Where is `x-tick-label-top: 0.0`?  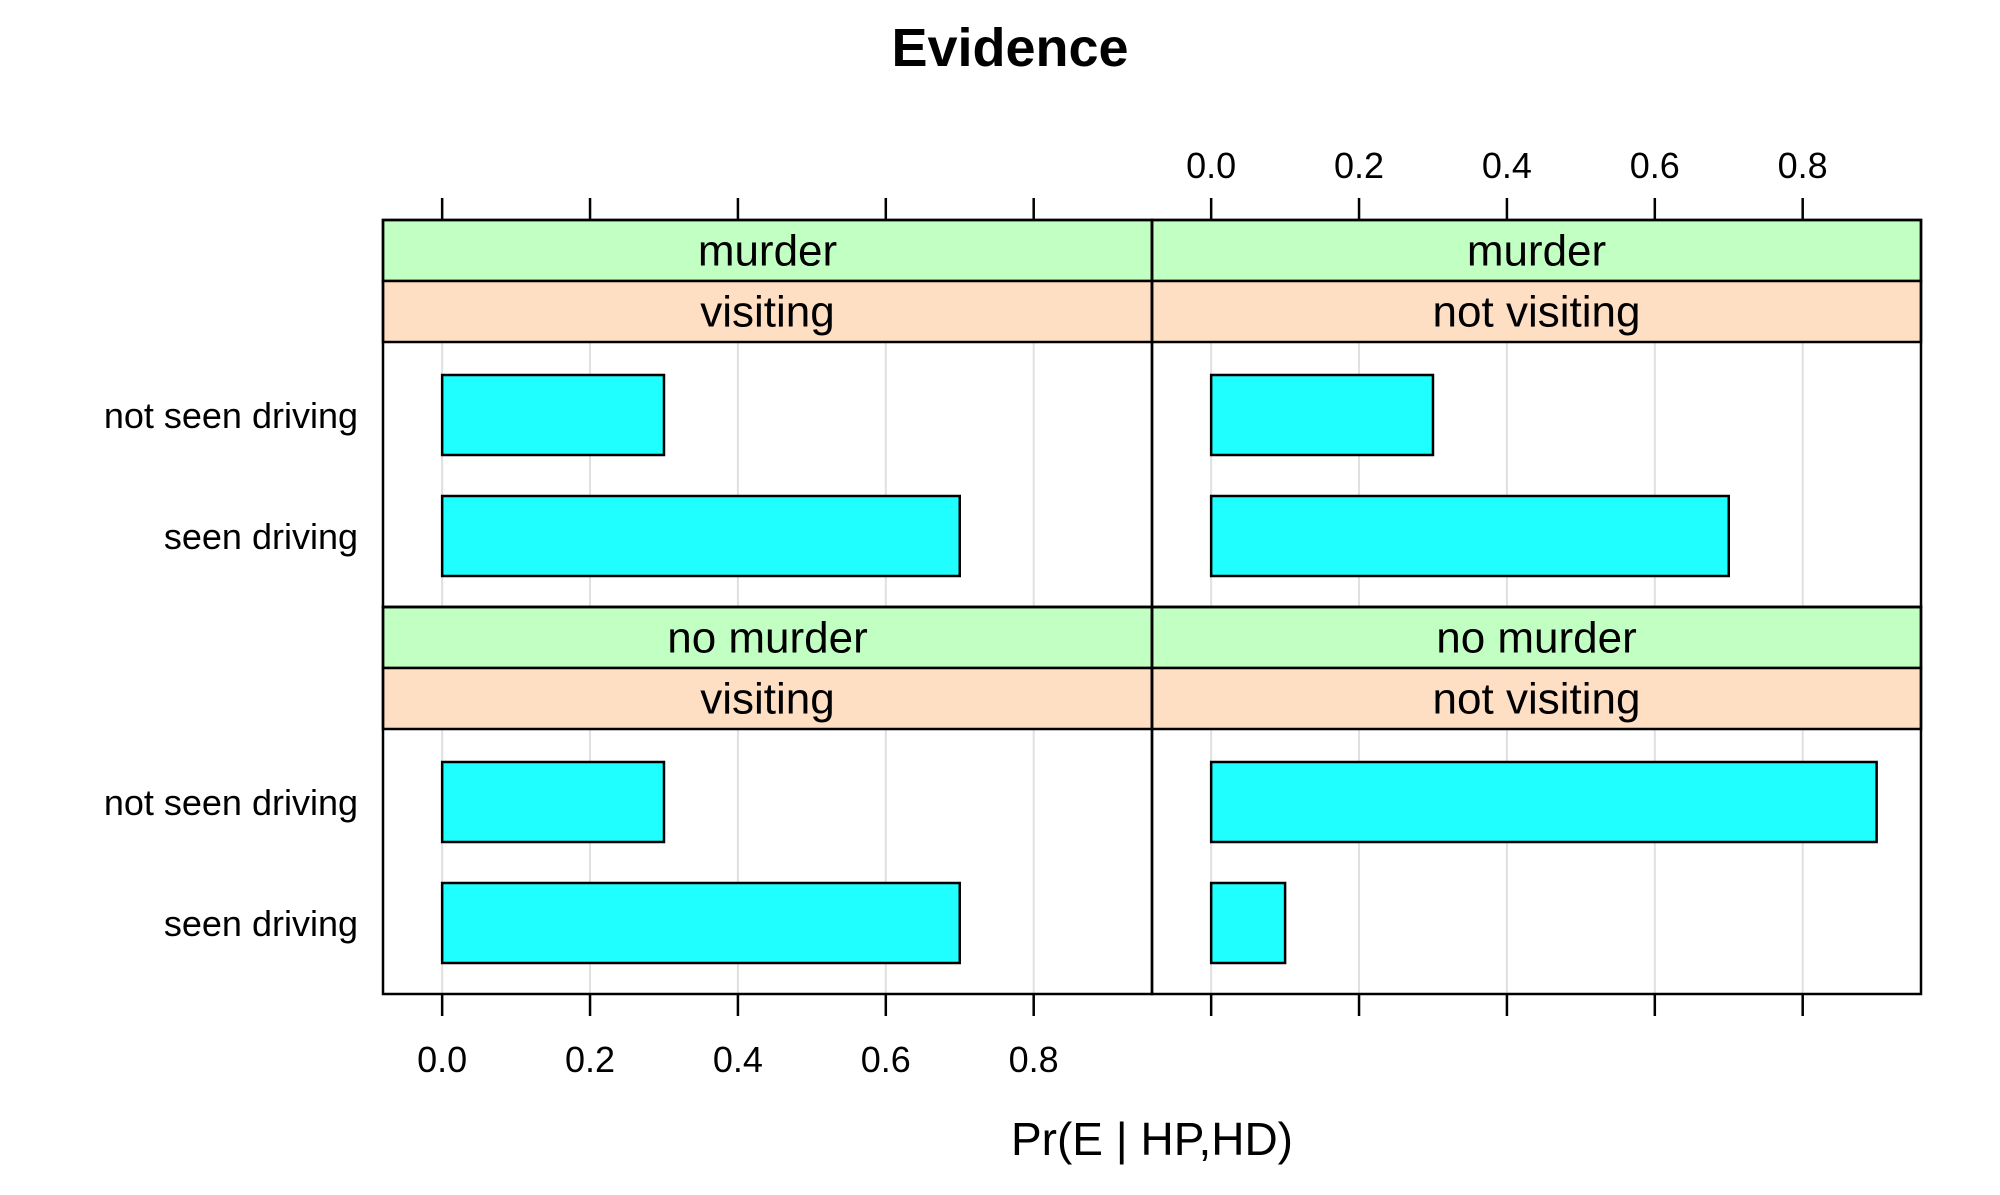
x-tick-label-top: 0.0 is located at coordinates (1211, 165).